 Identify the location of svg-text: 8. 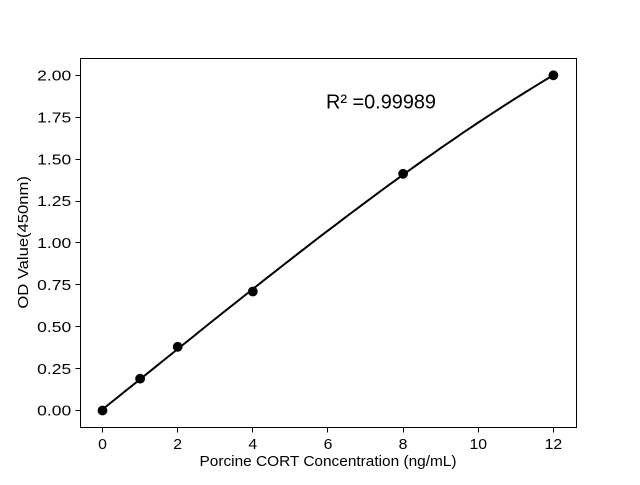
(403, 445).